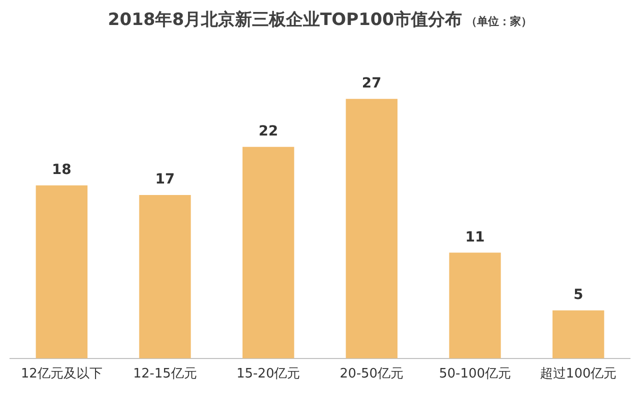 This screenshot has width=640, height=399. Describe the element at coordinates (578, 374) in the screenshot. I see `x-tick-label: 超过100亿元` at that location.